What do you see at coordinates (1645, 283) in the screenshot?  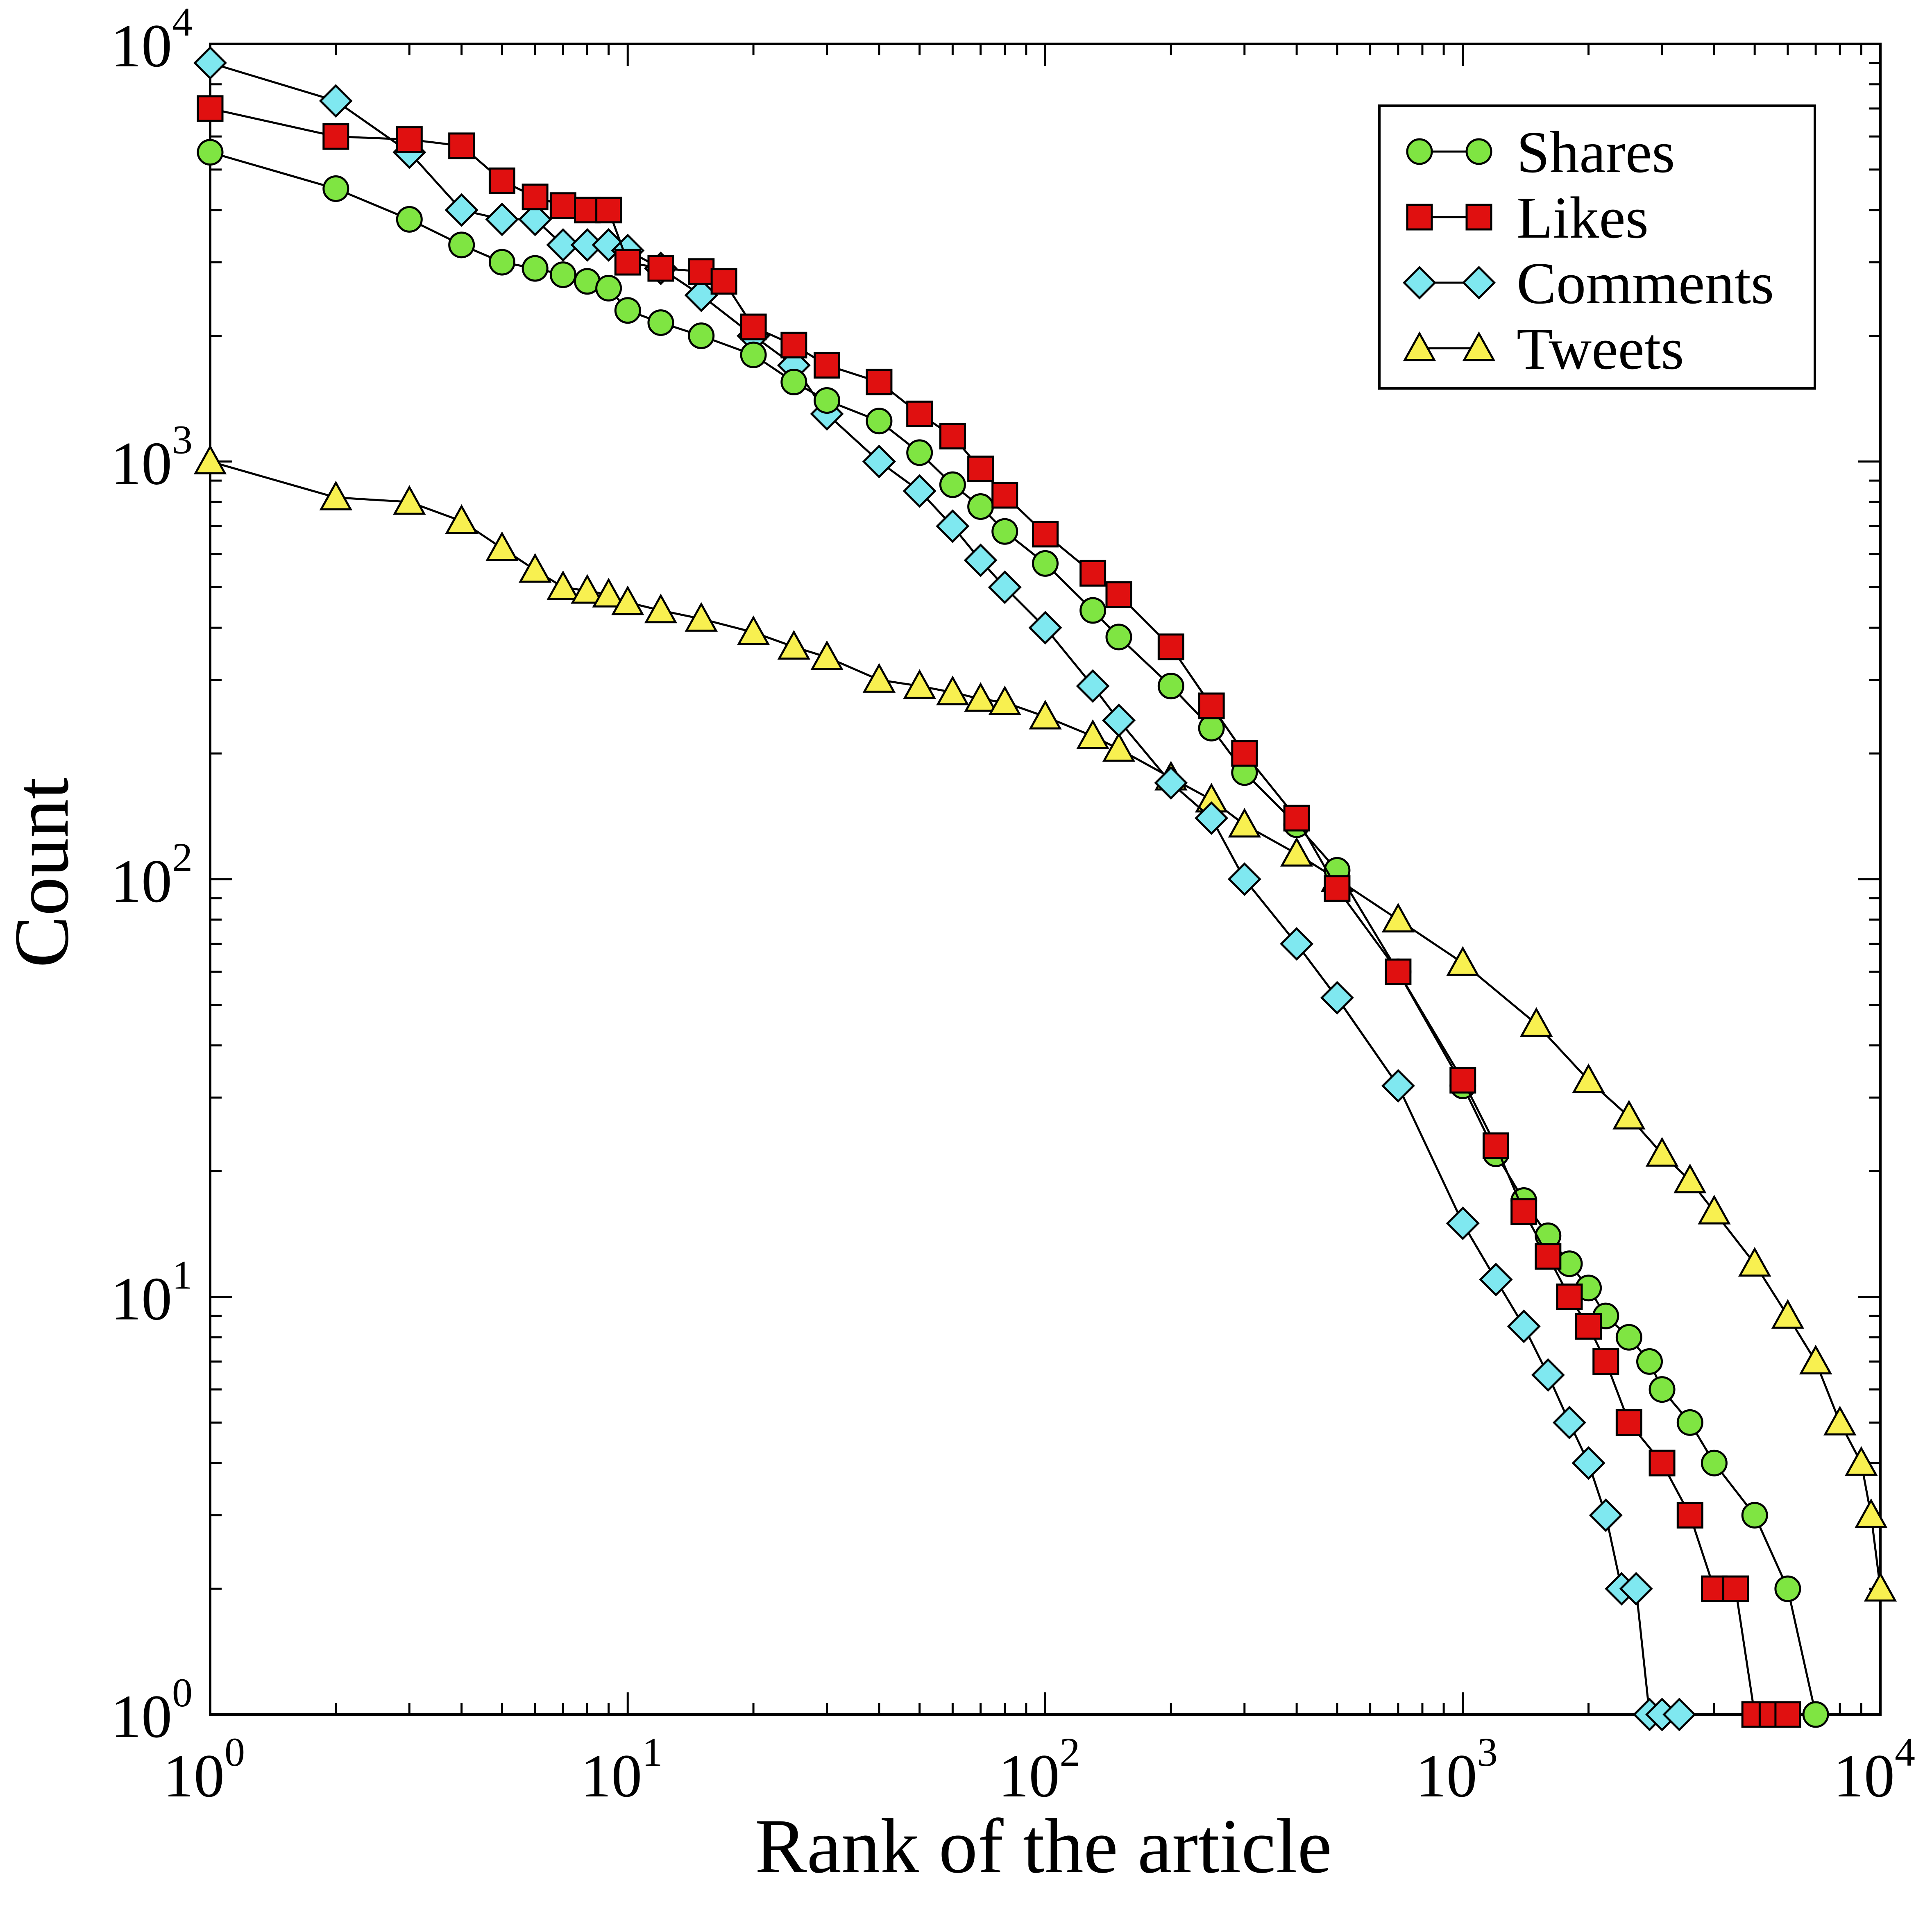 I see `legend-comments-label: Comments` at bounding box center [1645, 283].